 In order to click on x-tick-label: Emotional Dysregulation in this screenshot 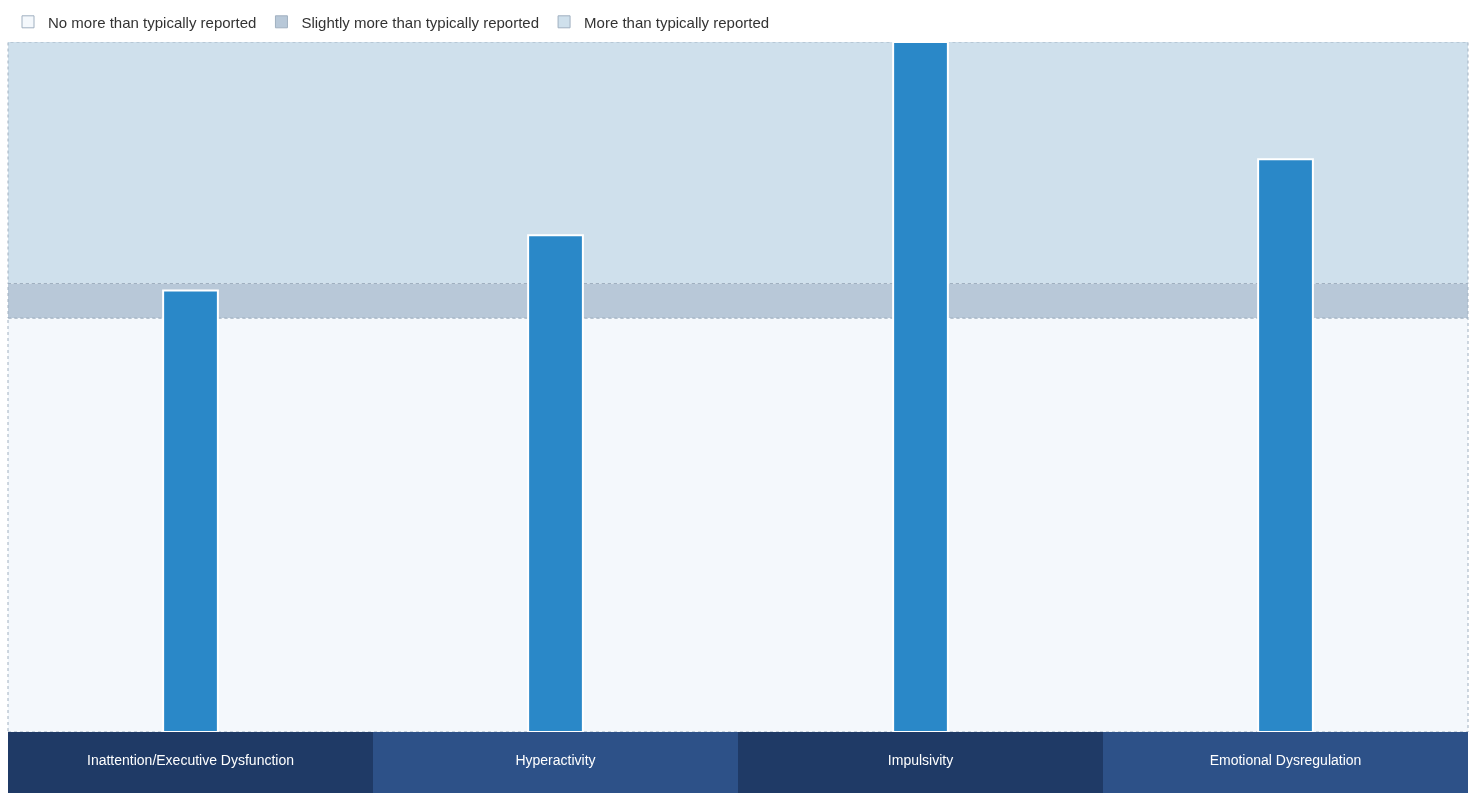, I will do `click(1285, 760)`.